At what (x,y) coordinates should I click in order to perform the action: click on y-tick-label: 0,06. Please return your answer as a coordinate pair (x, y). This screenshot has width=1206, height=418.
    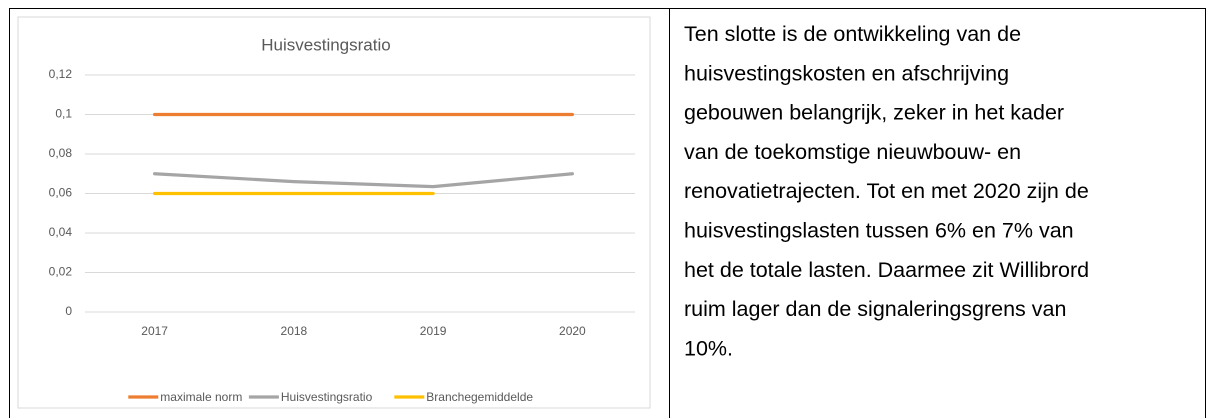
    Looking at the image, I should click on (61, 193).